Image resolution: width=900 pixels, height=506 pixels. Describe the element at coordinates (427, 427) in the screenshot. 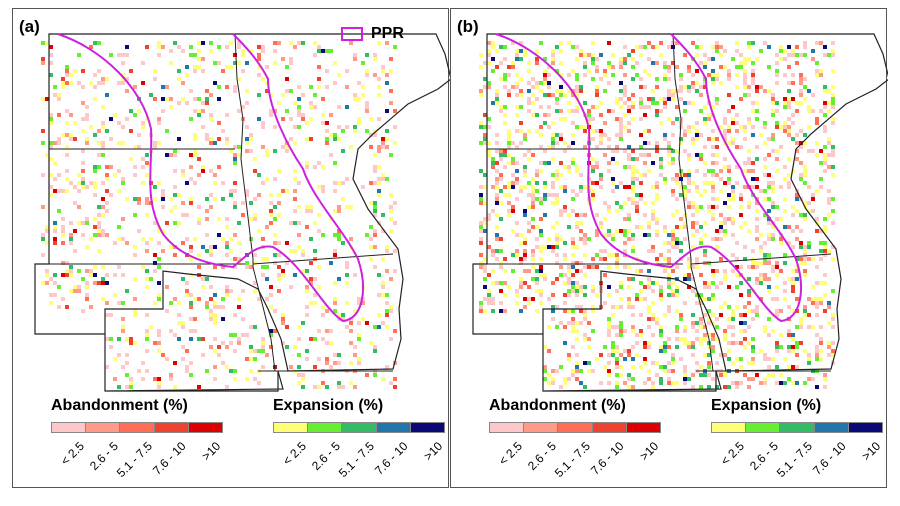

I see `legend-swatch` at that location.